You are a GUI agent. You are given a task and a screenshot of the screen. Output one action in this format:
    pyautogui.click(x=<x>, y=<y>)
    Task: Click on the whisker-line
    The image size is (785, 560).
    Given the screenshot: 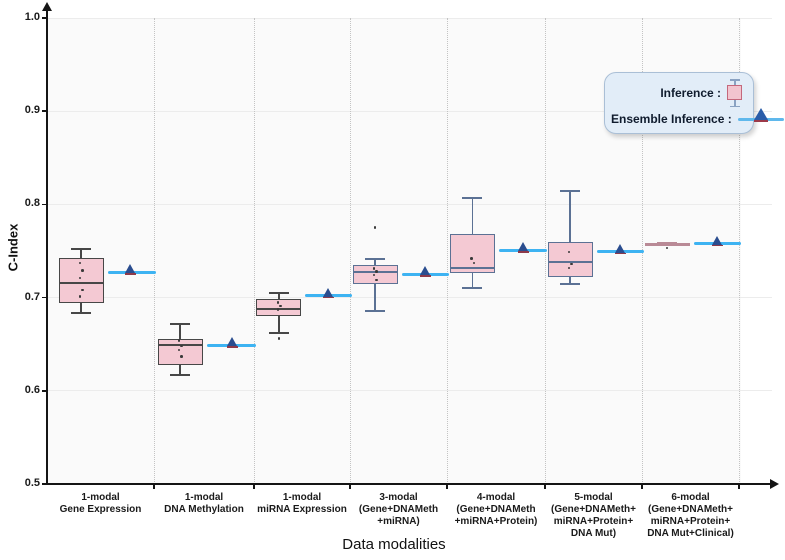 What is the action you would take?
    pyautogui.click(x=375, y=285)
    